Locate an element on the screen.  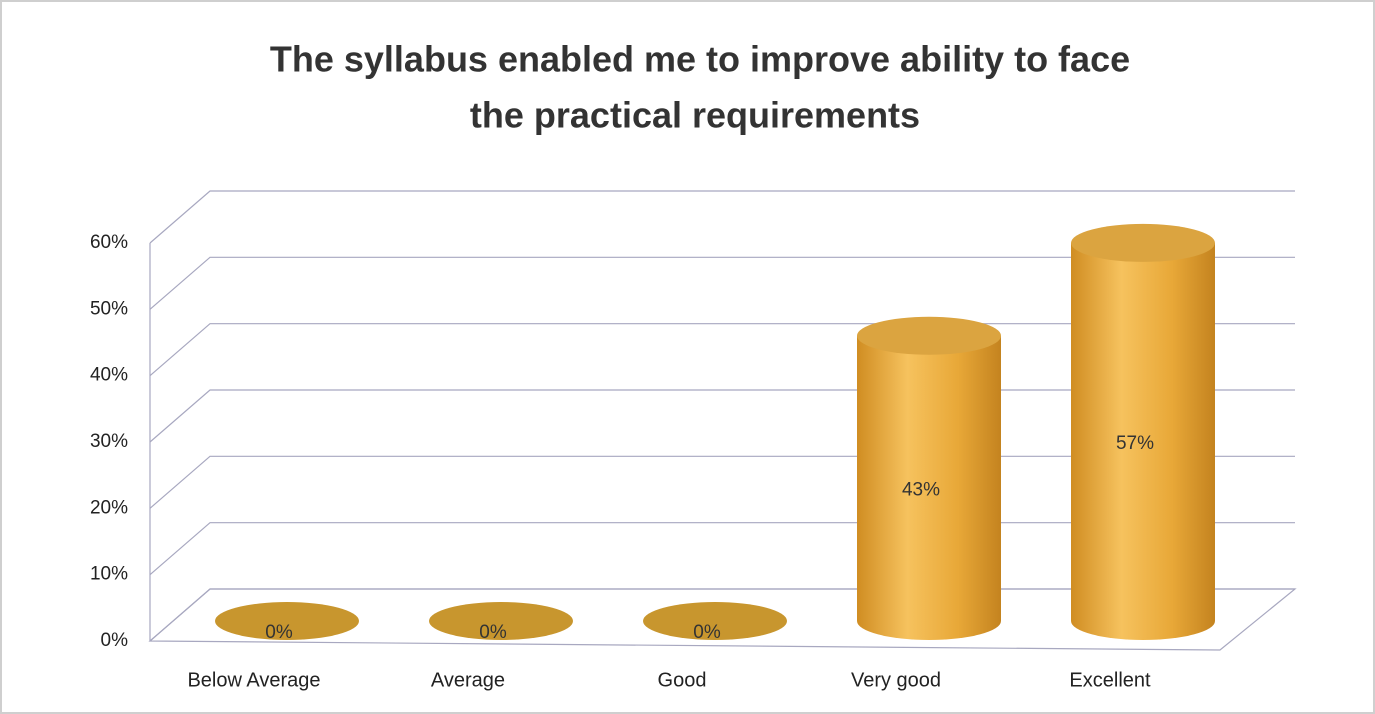
y-tick-label: 10% is located at coordinates (109, 574).